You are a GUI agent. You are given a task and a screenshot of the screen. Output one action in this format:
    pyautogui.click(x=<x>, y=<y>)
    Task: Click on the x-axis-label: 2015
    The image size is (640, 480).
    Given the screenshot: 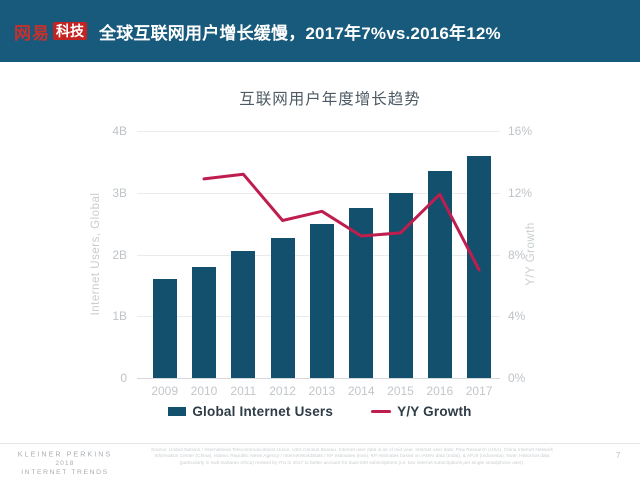 What is the action you would take?
    pyautogui.click(x=400, y=391)
    